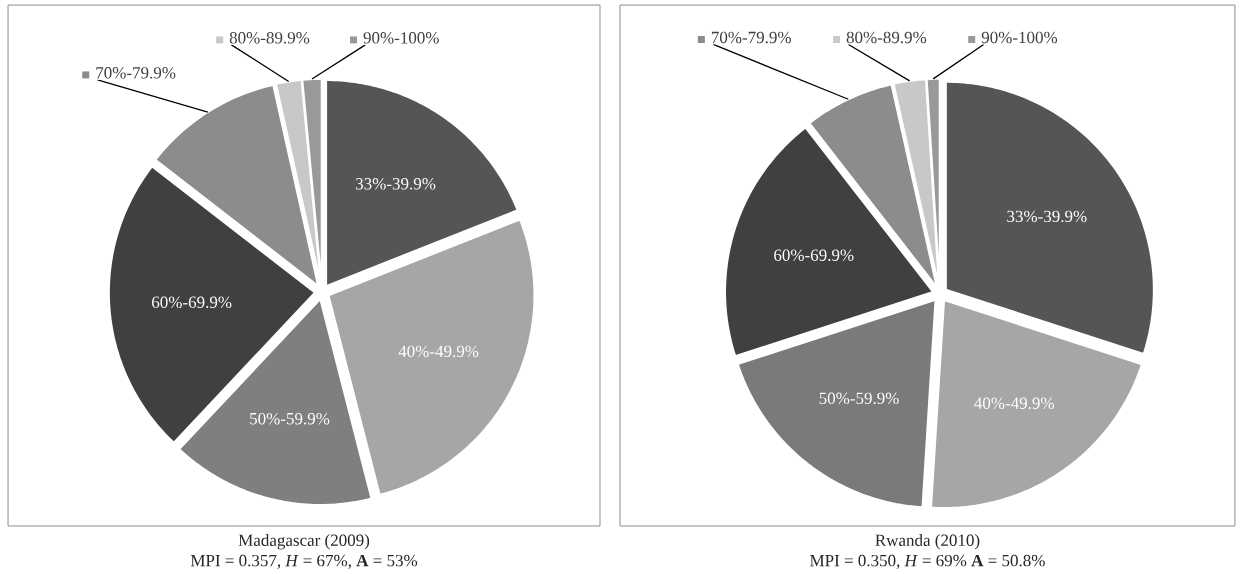 This screenshot has width=1245, height=574. What do you see at coordinates (927, 542) in the screenshot?
I see `text: Rwanda (2010)` at bounding box center [927, 542].